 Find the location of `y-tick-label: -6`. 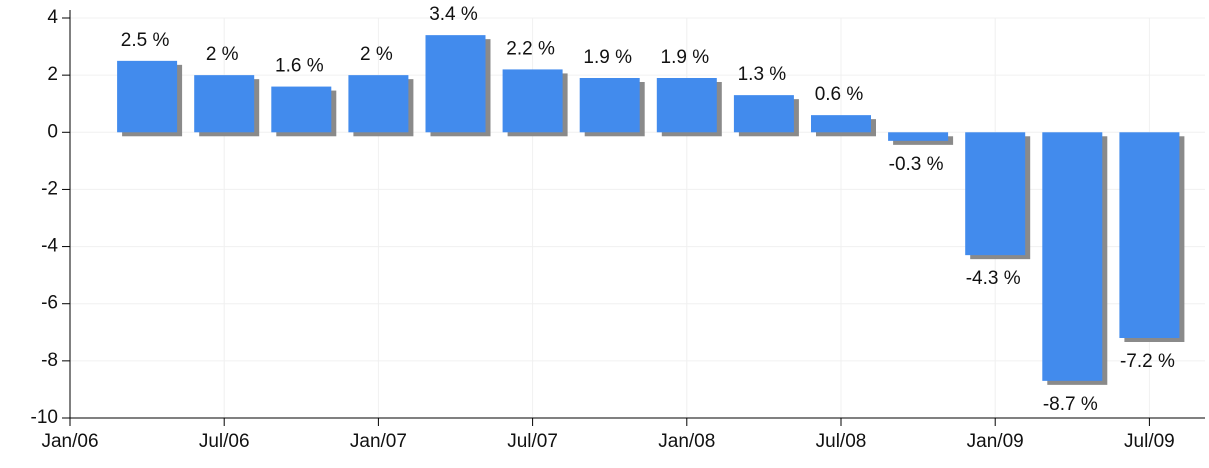

y-tick-label: -6 is located at coordinates (49, 303).